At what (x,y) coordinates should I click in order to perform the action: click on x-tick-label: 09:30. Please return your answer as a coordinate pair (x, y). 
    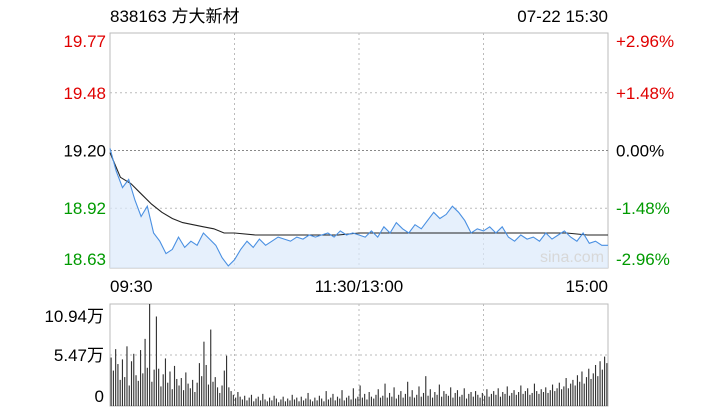
    Looking at the image, I should click on (131, 286).